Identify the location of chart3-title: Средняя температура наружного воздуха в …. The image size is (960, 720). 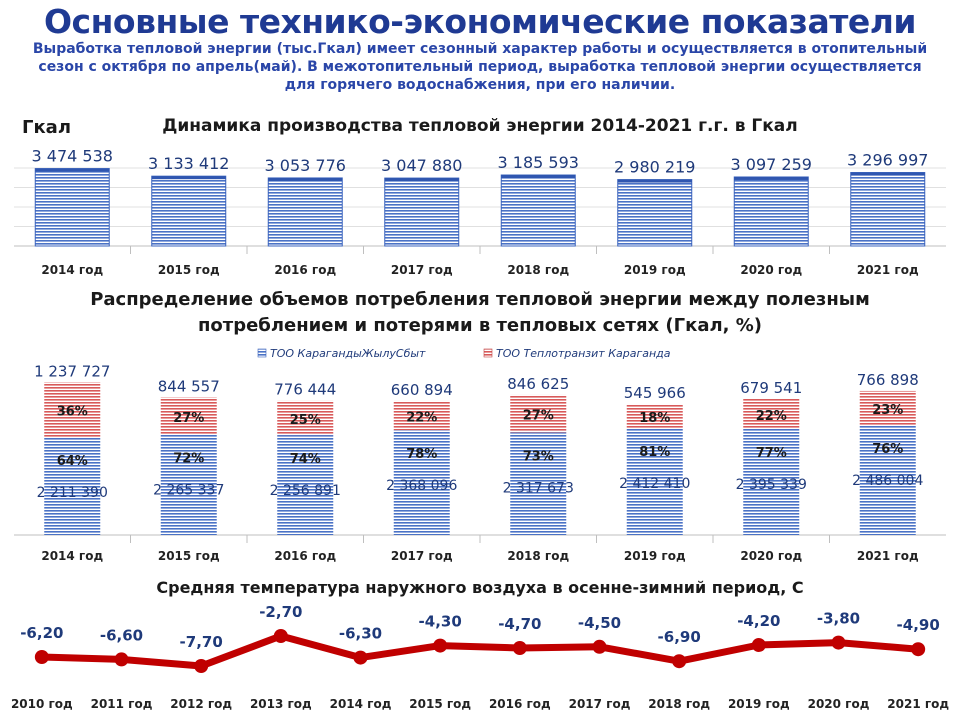
(480, 587).